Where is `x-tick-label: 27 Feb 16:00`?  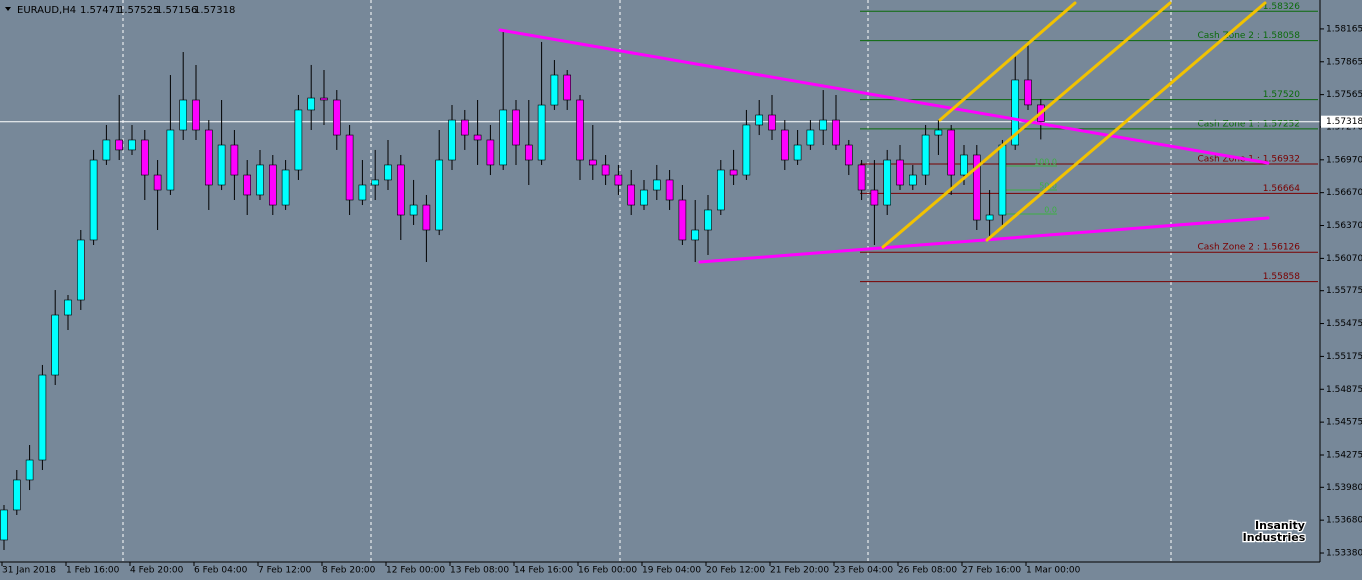 x-tick-label: 27 Feb 16:00 is located at coordinates (991, 571).